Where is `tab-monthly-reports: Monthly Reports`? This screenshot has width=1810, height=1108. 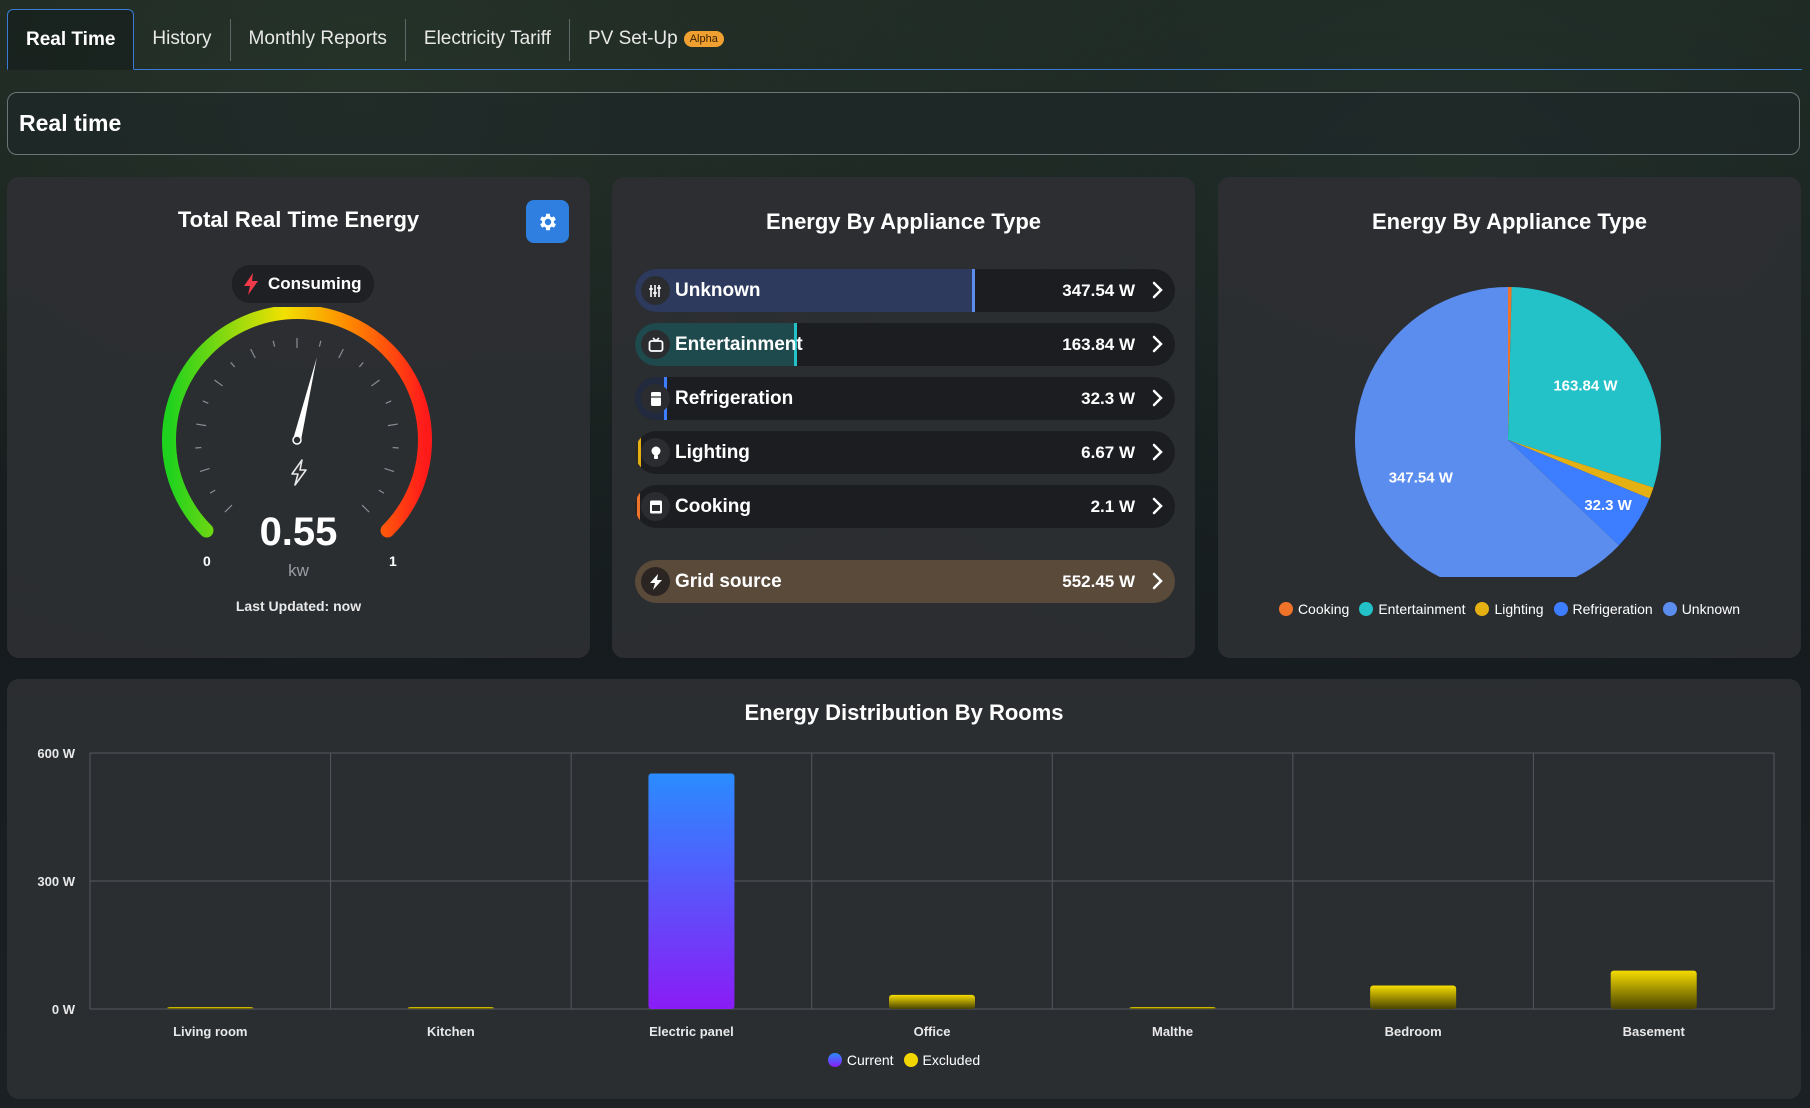 tab-monthly-reports: Monthly Reports is located at coordinates (318, 39).